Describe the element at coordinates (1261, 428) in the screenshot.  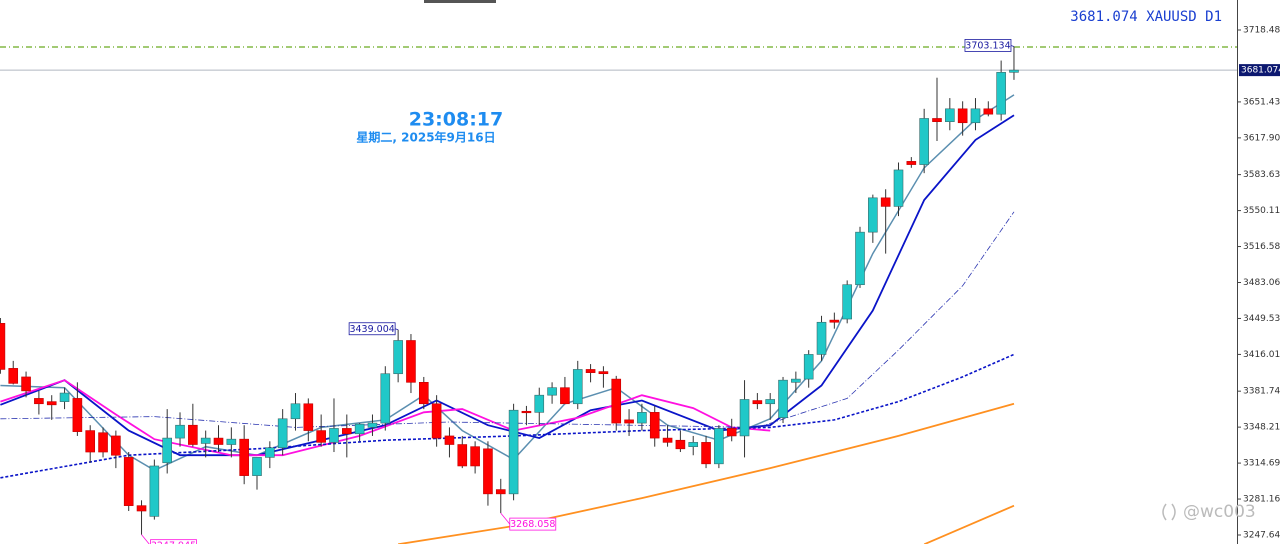
I see `y-tick-label: 3348.215` at that location.